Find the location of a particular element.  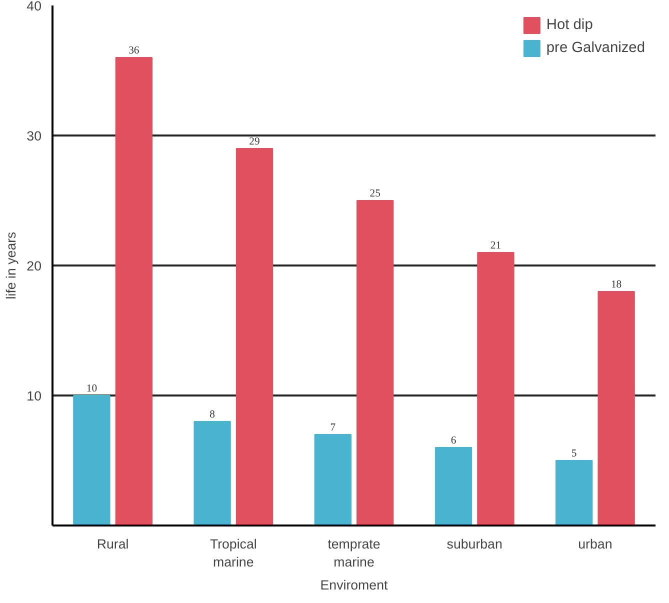

legend-label: Hot dip is located at coordinates (569, 25).